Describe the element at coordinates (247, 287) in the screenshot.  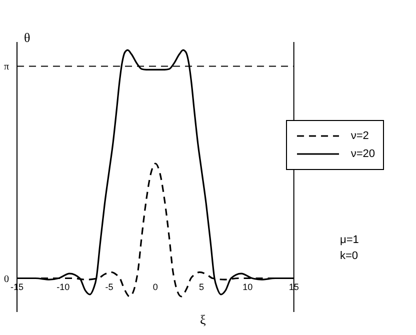
I see `x-tick-label: 10` at that location.